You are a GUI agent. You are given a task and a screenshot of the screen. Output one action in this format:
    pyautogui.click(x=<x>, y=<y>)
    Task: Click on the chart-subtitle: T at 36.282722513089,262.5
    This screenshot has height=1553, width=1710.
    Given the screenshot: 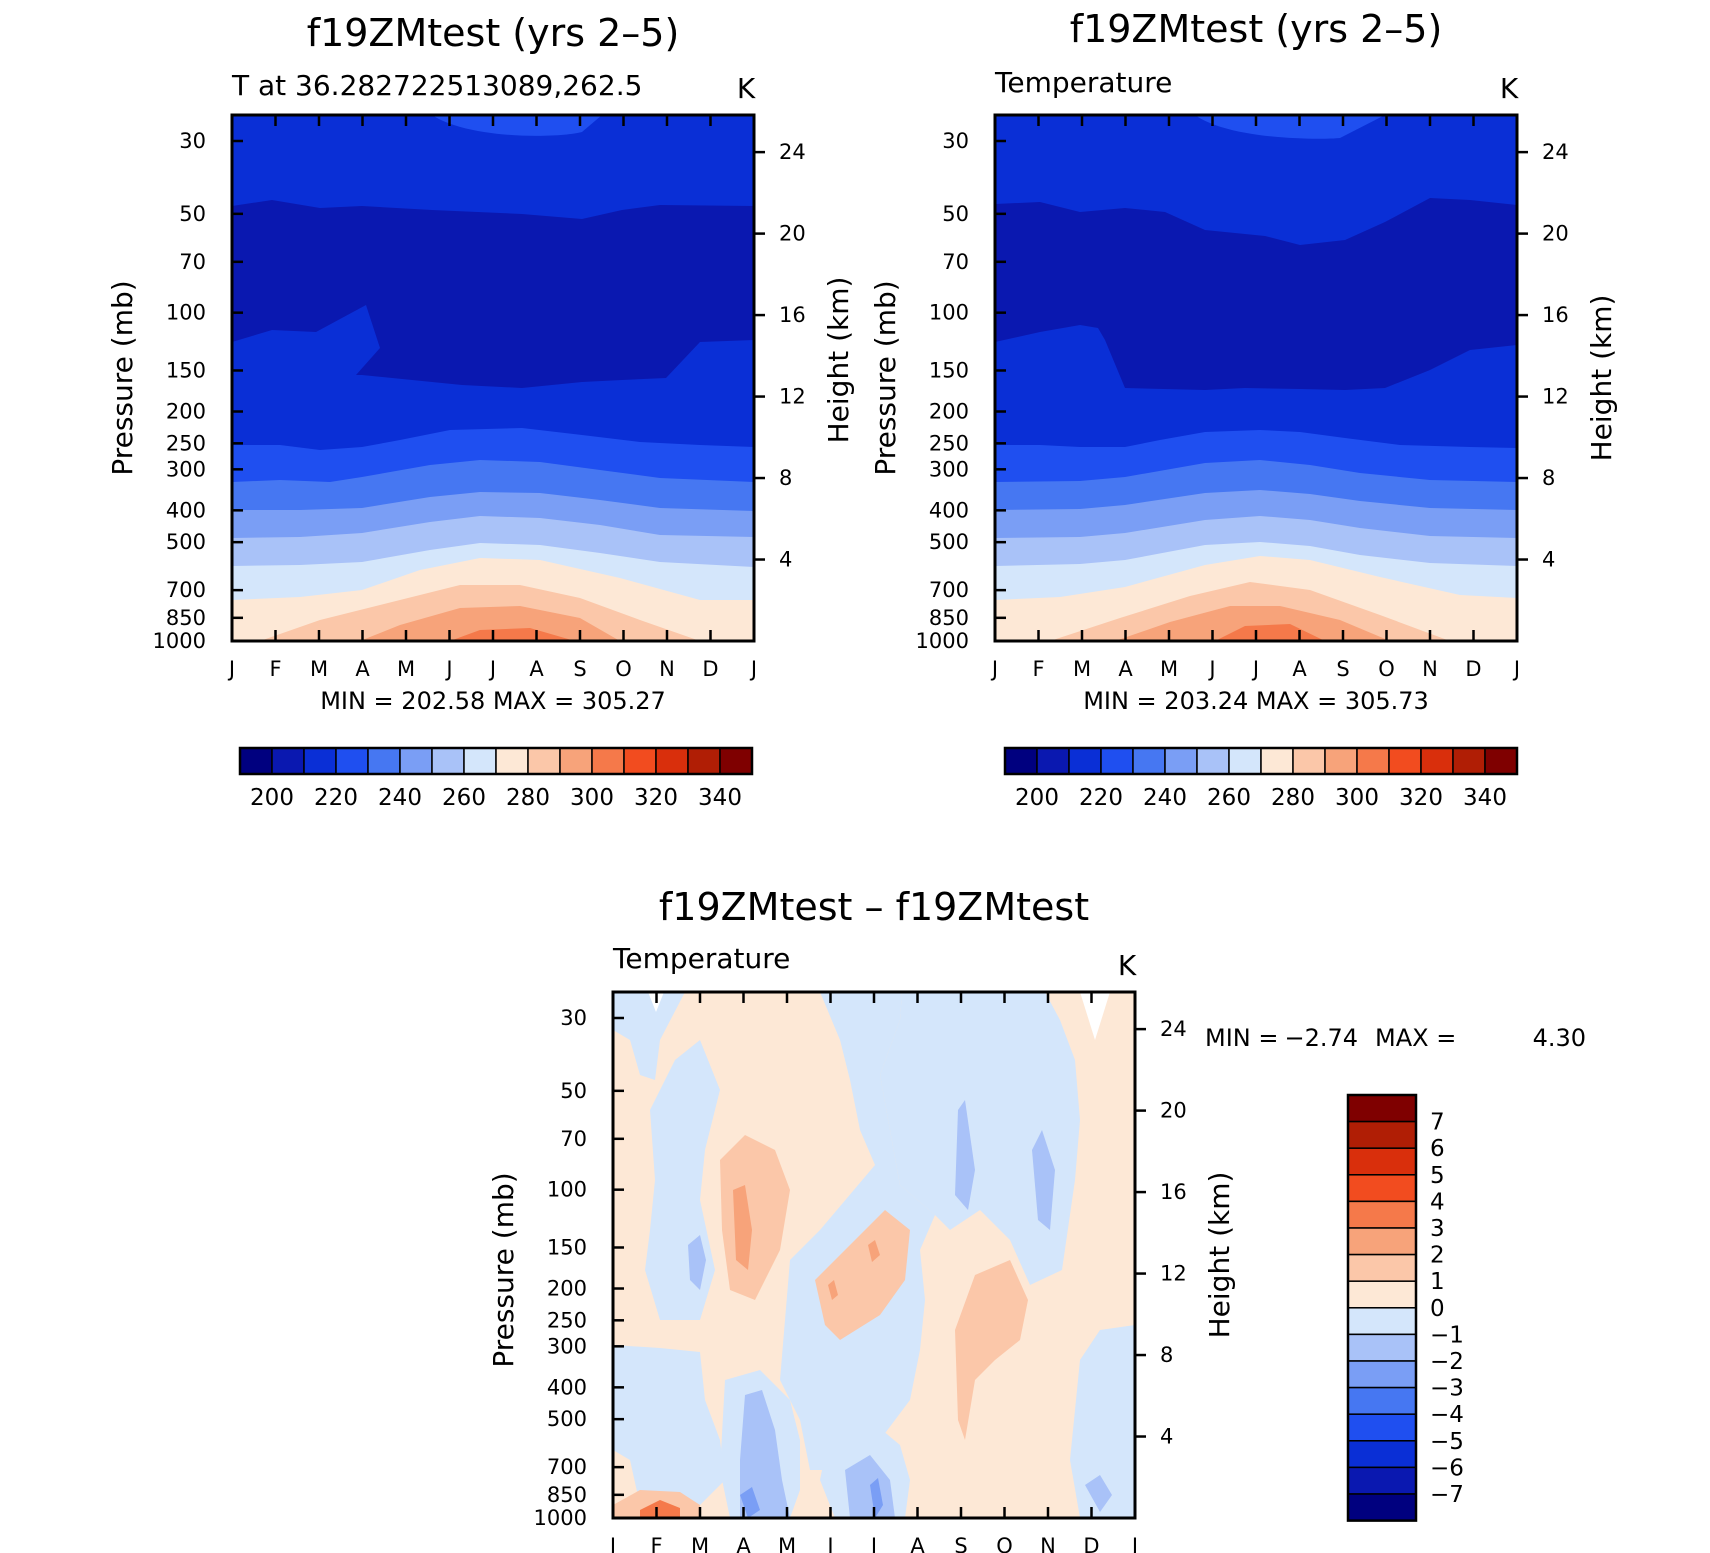 What is the action you would take?
    pyautogui.click(x=436, y=85)
    